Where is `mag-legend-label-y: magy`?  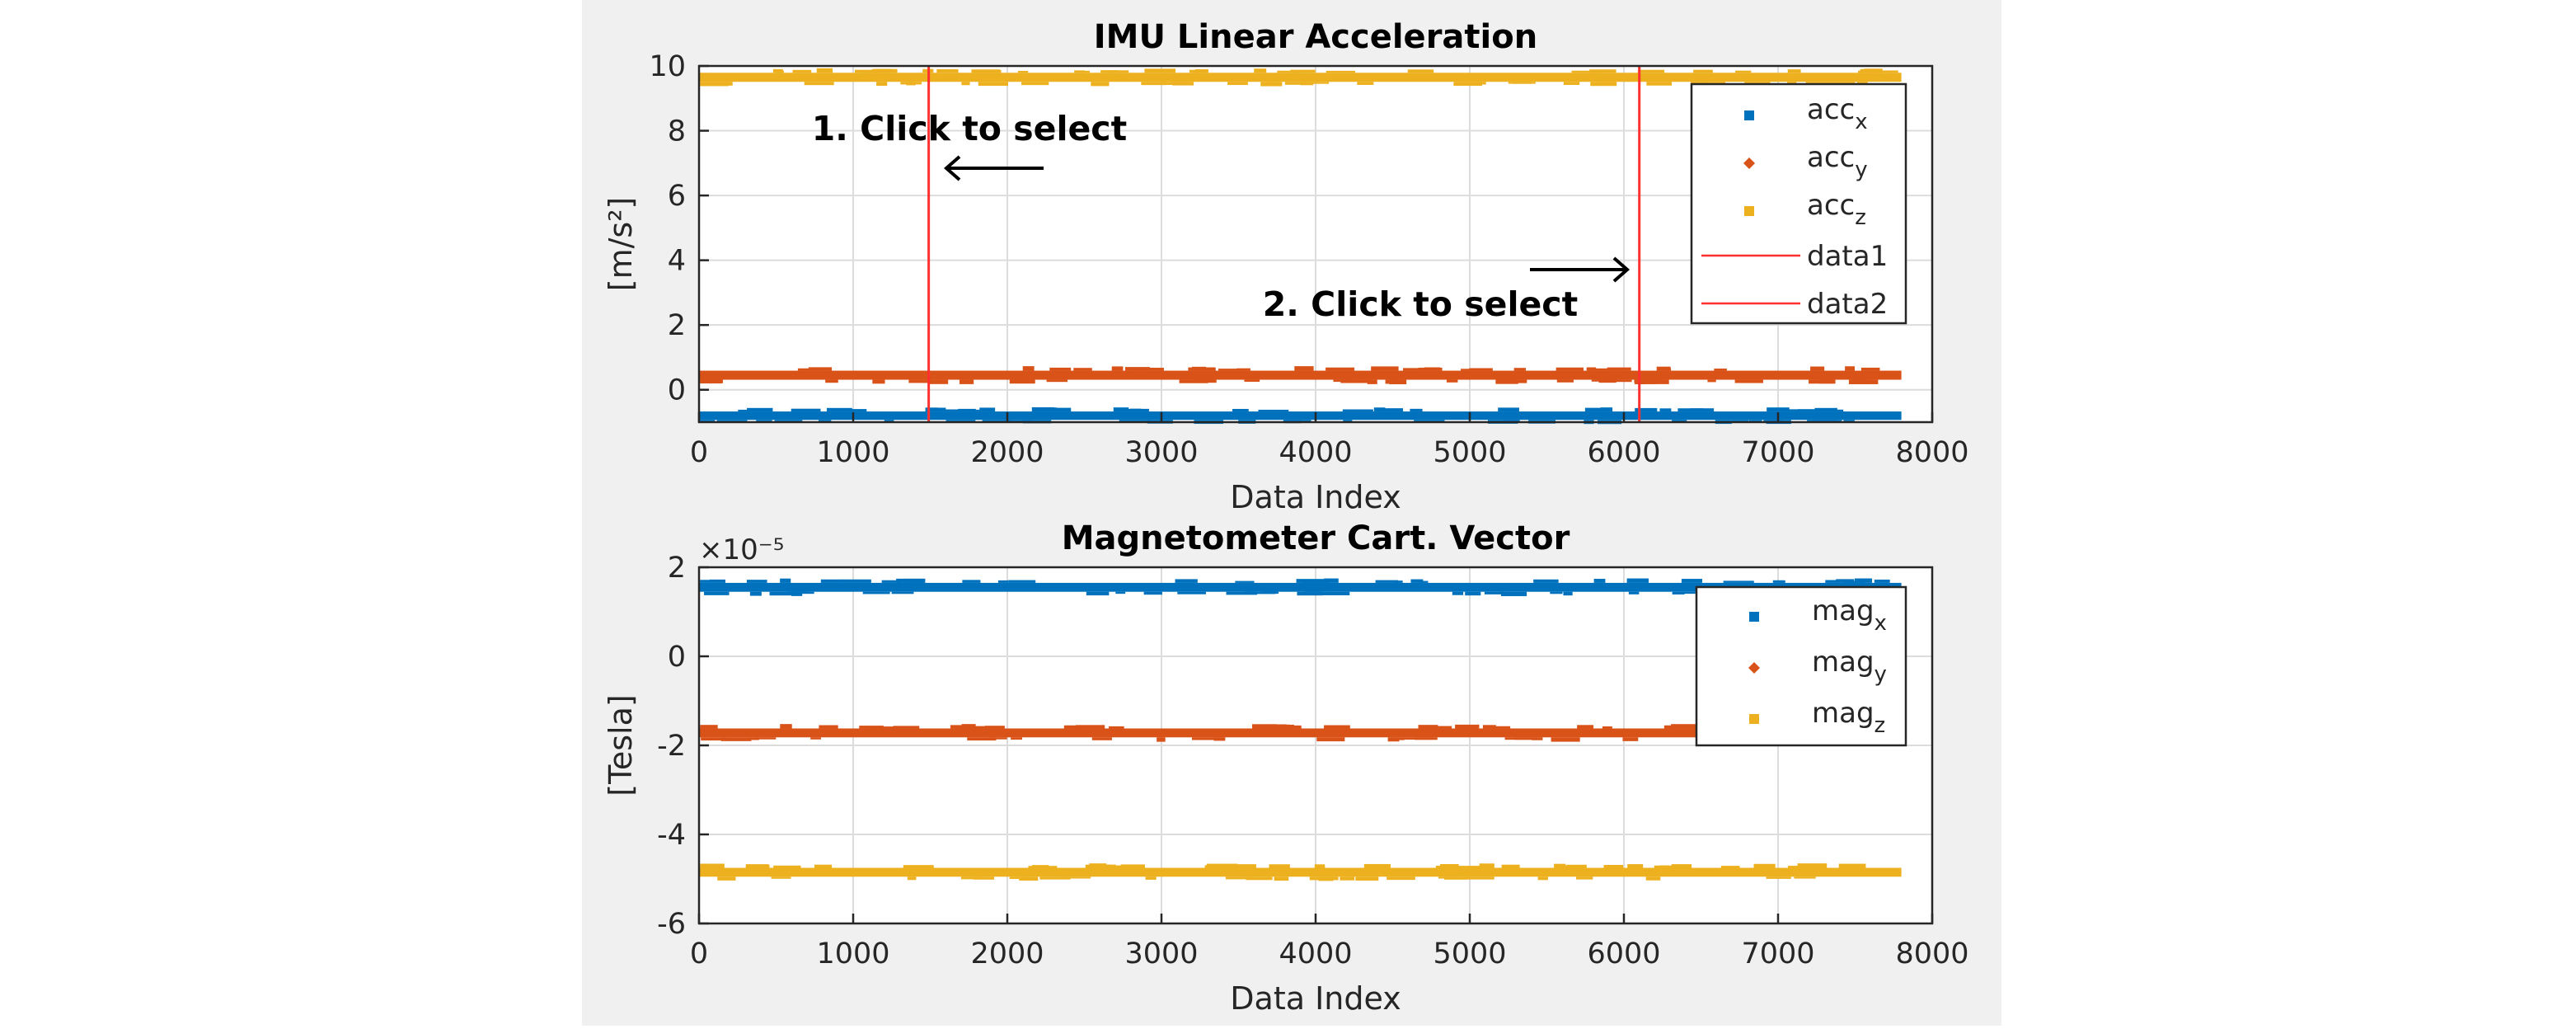
mag-legend-label-y: magy is located at coordinates (1850, 666).